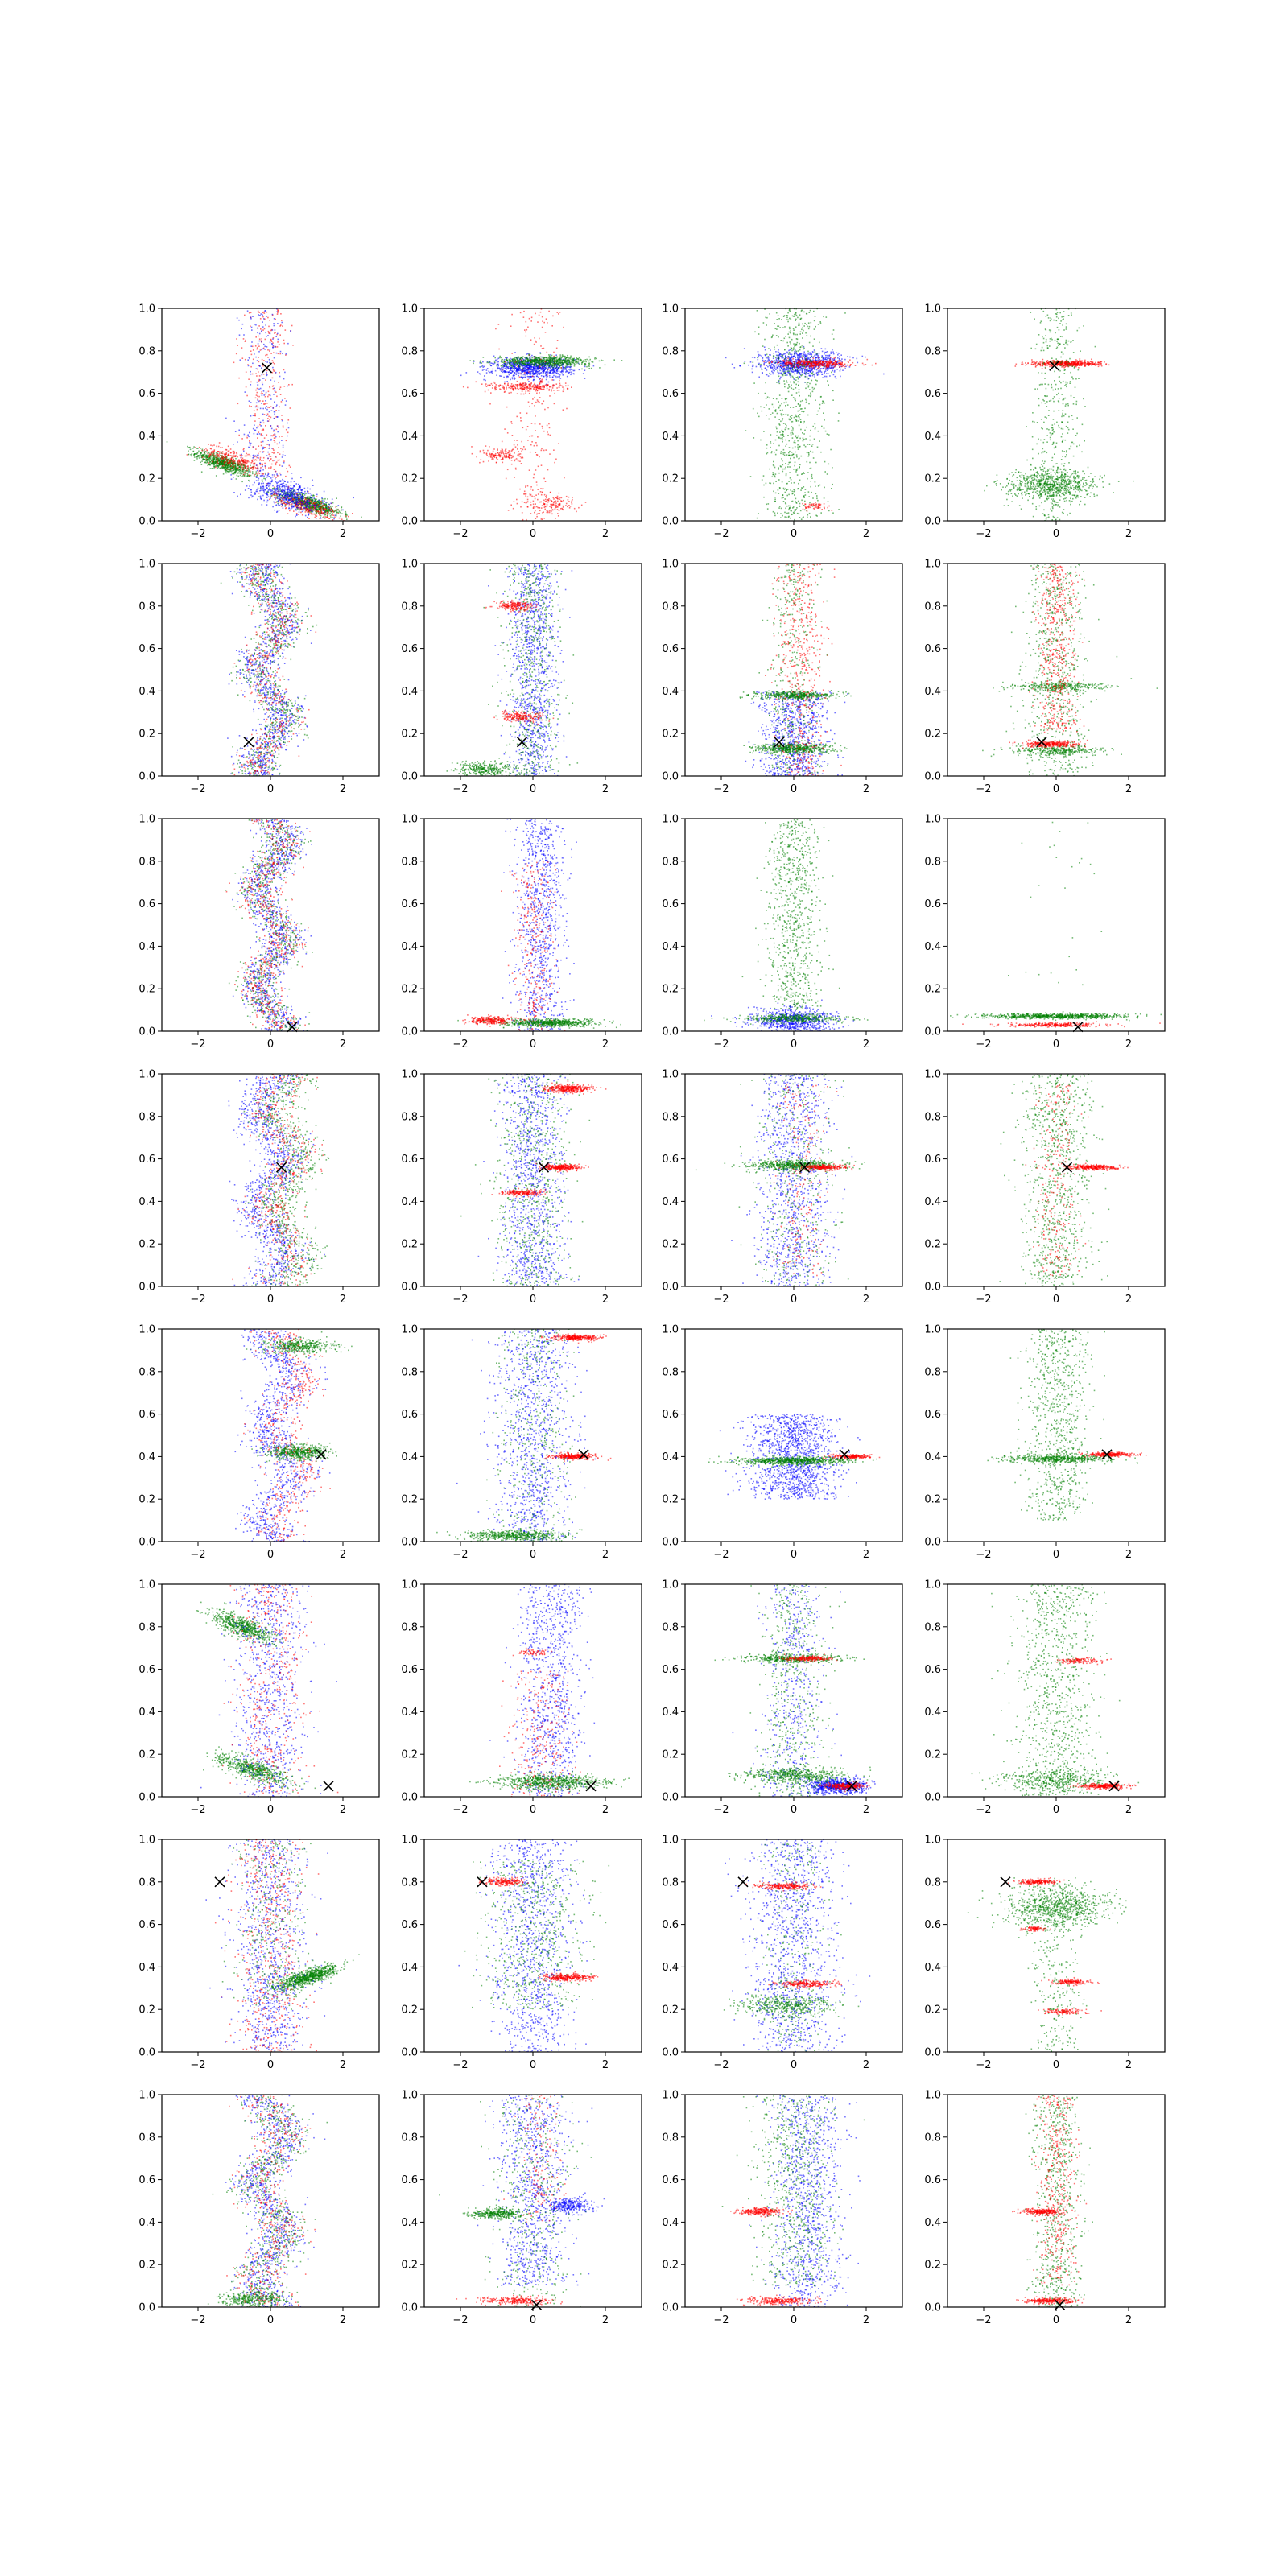 Image resolution: width=1288 pixels, height=2576 pixels. What do you see at coordinates (146, 479) in the screenshot?
I see `y-tick-label: 0.2` at bounding box center [146, 479].